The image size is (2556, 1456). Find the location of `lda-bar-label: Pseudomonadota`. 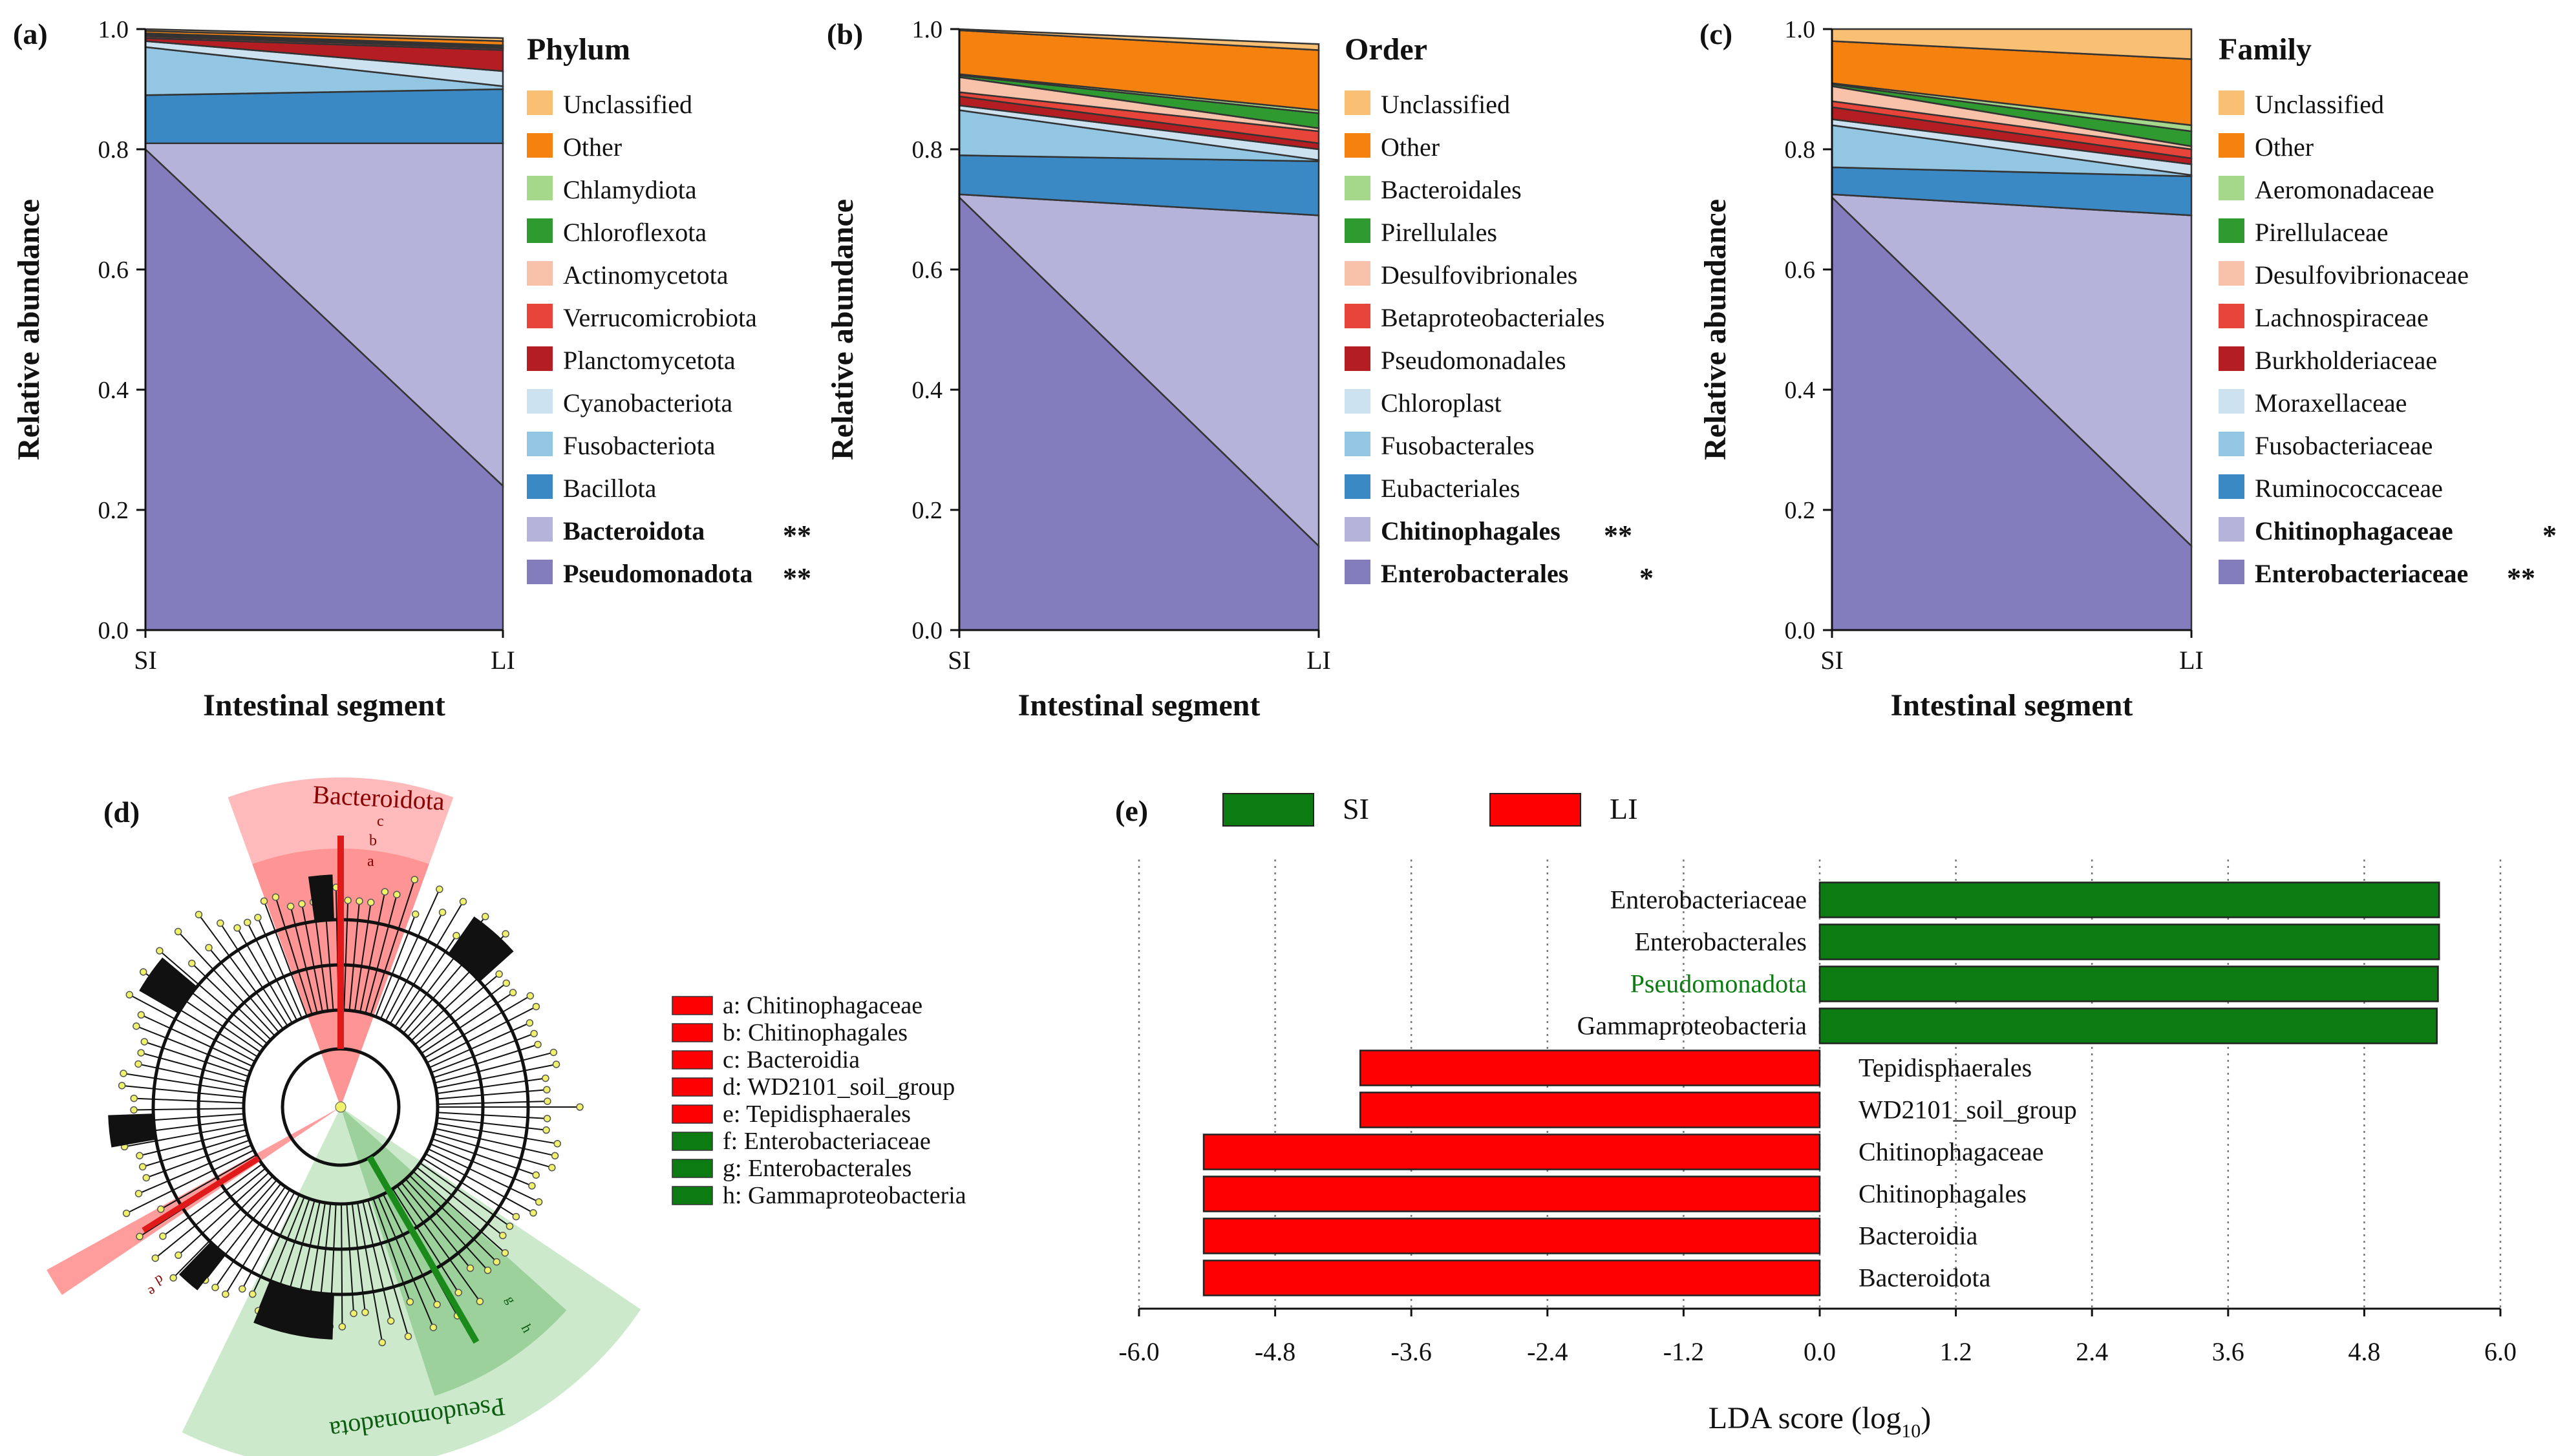

lda-bar-label: Pseudomonadota is located at coordinates (1718, 983).